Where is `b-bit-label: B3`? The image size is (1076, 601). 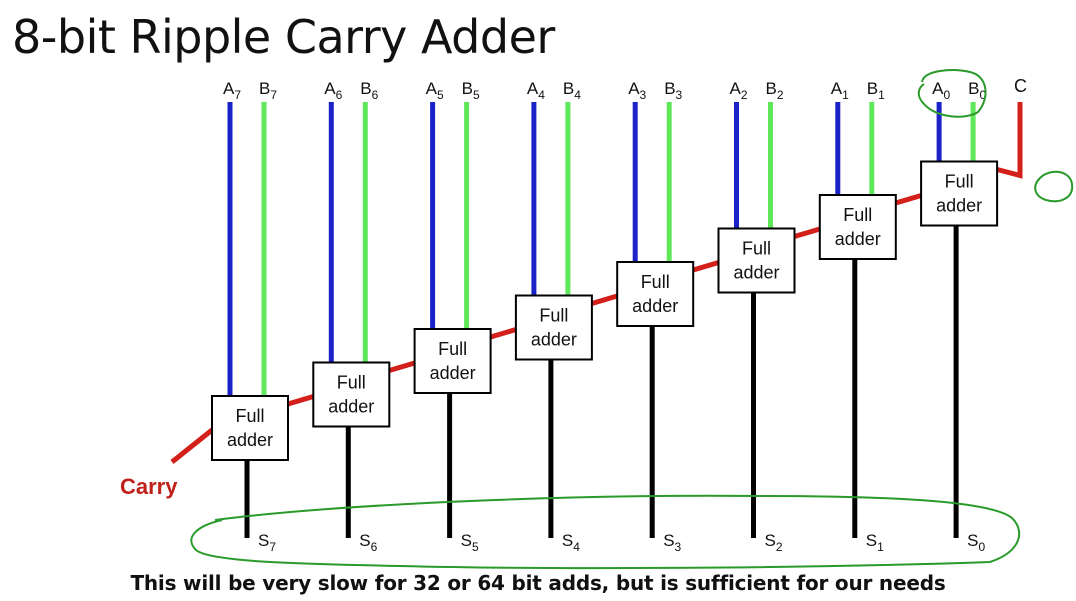
b-bit-label: B3 is located at coordinates (673, 90).